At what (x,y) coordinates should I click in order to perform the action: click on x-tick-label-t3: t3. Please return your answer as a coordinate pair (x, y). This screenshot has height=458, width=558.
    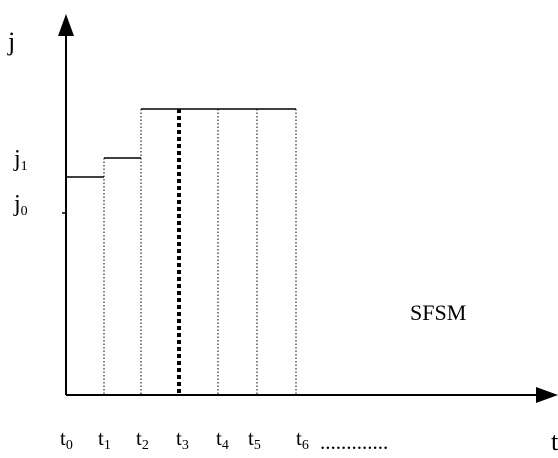
    Looking at the image, I should click on (182, 439).